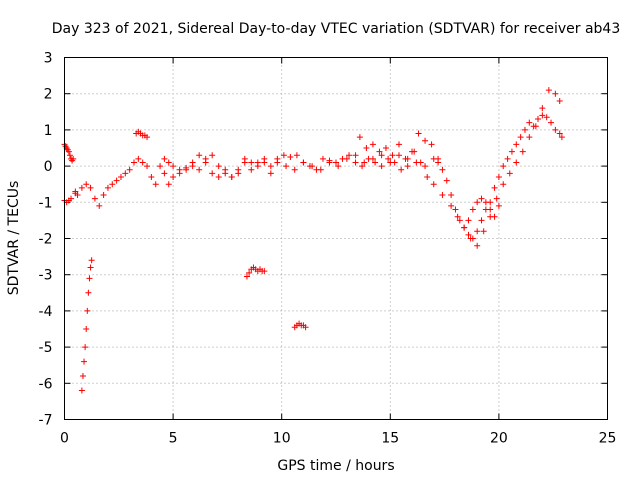  Describe the element at coordinates (483, 209) in the screenshot. I see `series-track-i` at that location.